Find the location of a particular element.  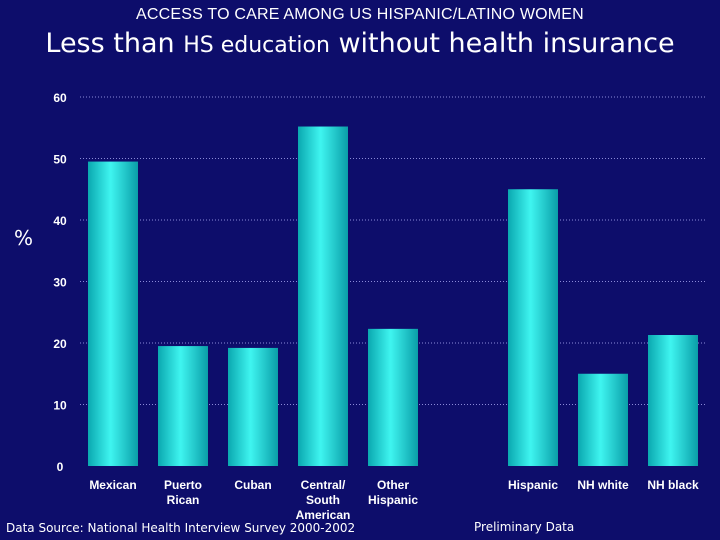

y-tick-label: 20 is located at coordinates (60, 344).